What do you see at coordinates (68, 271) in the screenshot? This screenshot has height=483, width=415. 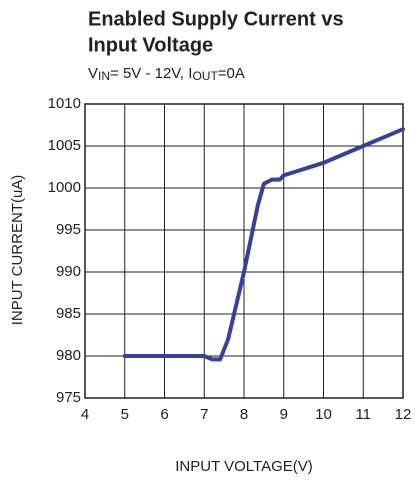 I see `y-tick-label: 990` at bounding box center [68, 271].